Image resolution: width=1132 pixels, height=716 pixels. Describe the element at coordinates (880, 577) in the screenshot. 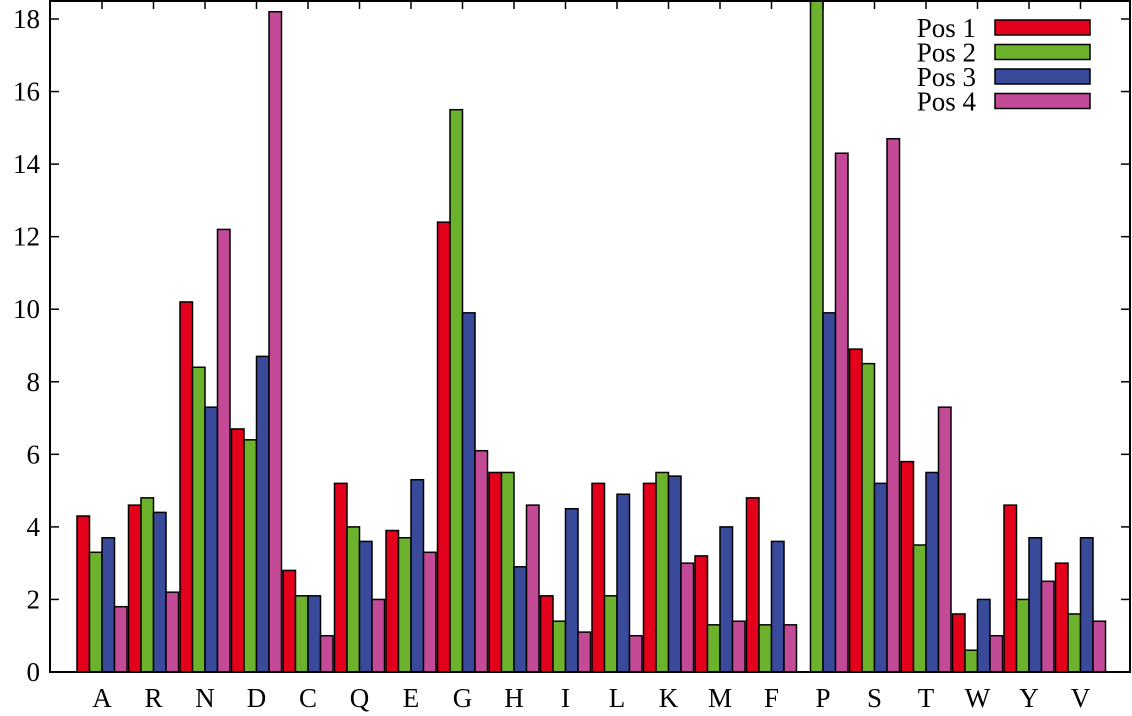

I see `bar-S-pos3` at that location.